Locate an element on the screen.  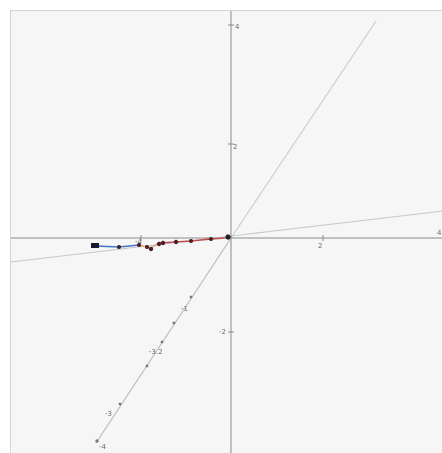
x-tick-label-far-right: 4 is located at coordinates (439, 233).